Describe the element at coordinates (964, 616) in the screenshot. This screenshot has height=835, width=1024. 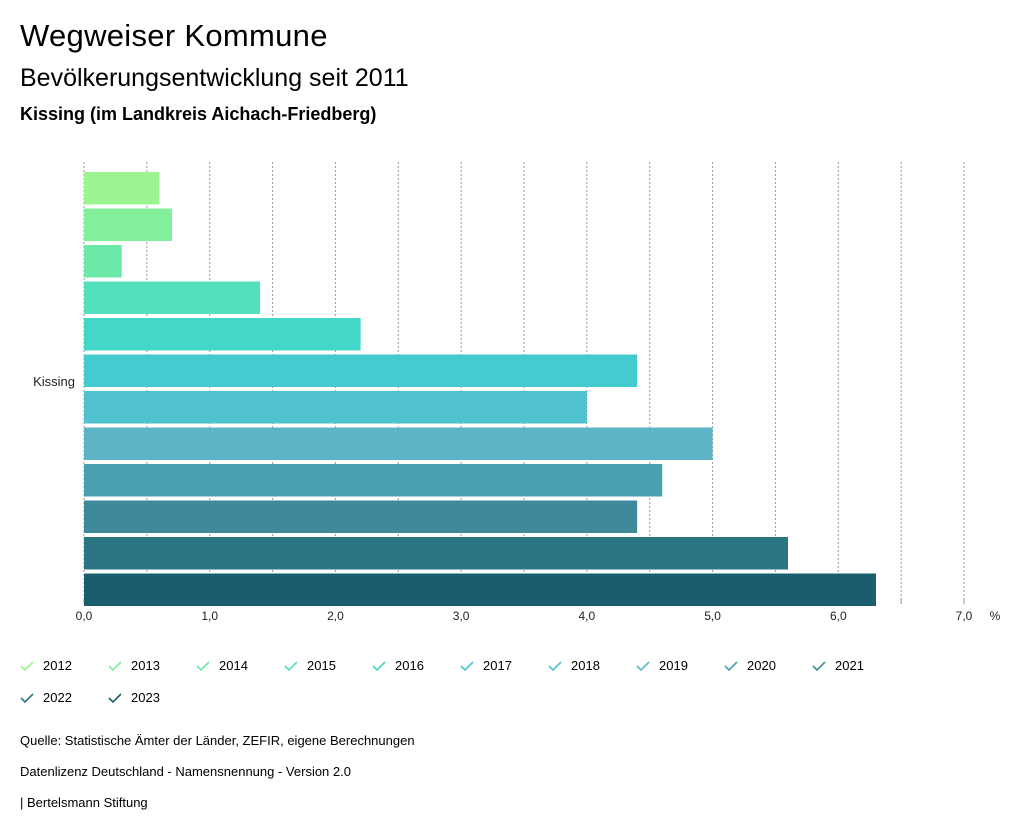
I see `x-tick-label: 7,0` at that location.